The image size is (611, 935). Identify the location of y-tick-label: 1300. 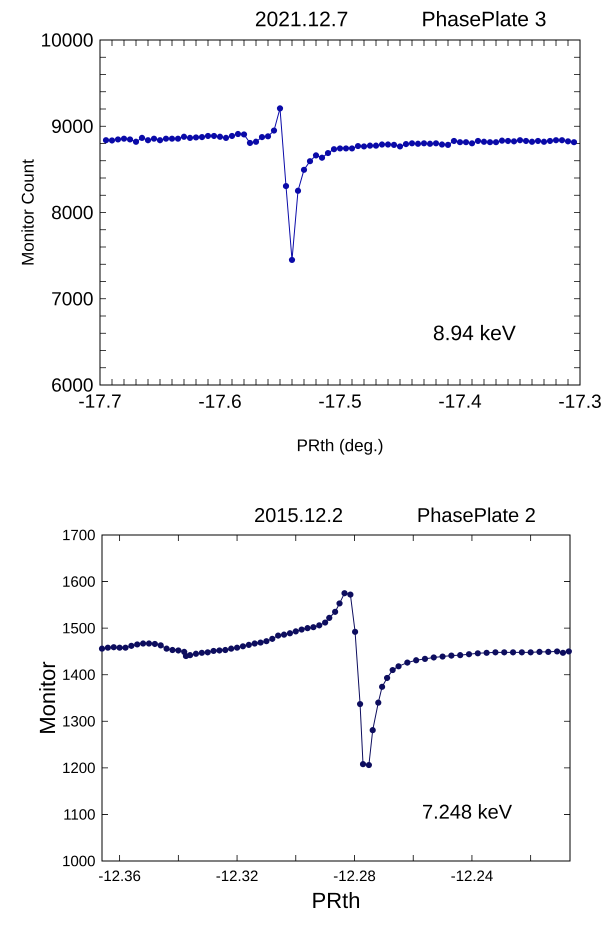
(79, 721).